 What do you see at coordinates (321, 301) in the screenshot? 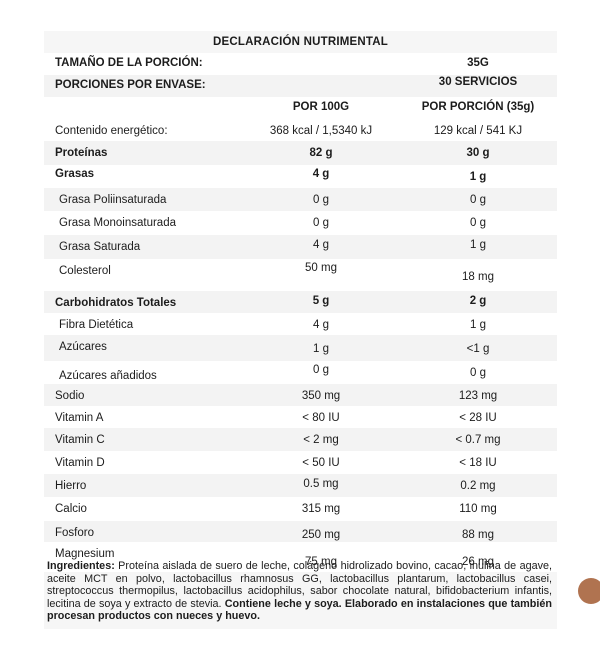
I see `value-per-100g: 5 g` at bounding box center [321, 301].